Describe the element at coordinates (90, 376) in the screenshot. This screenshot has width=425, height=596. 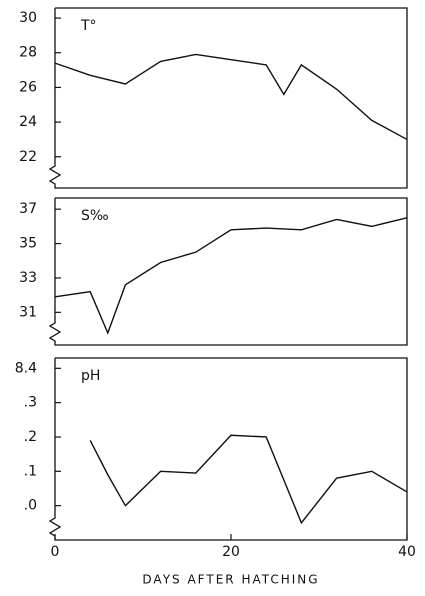
I see `panel-label: pH` at that location.